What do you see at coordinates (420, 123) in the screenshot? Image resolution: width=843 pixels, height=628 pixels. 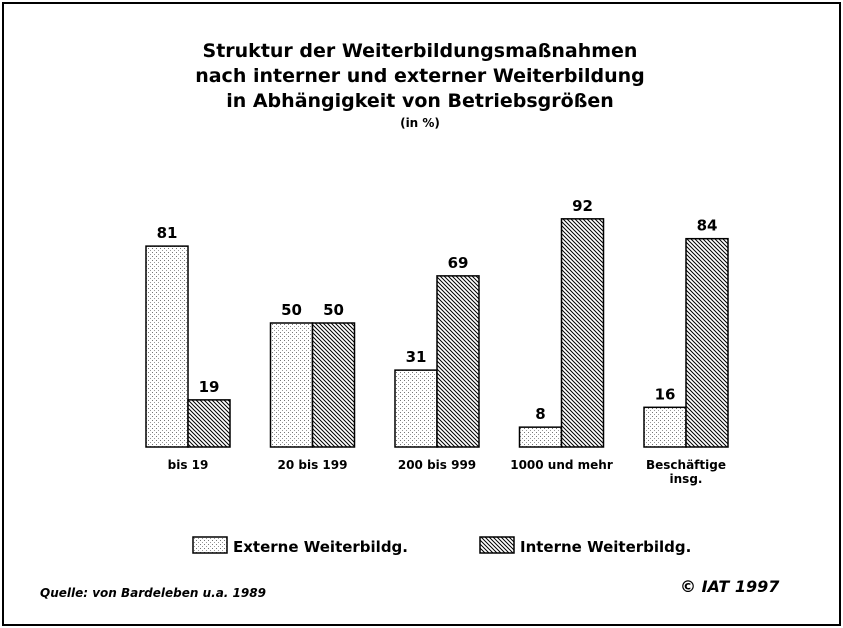 I see `chart-subtitle: (in %)` at bounding box center [420, 123].